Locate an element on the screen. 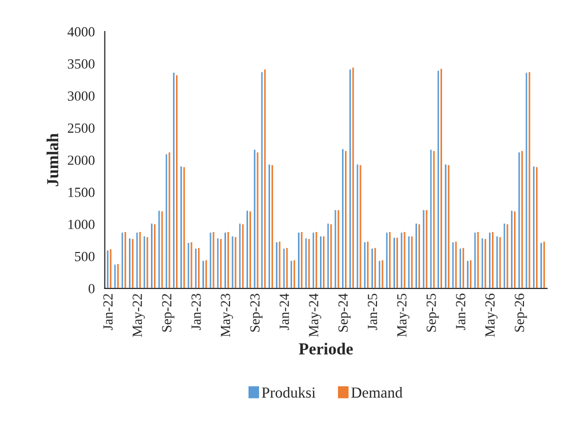 The width and height of the screenshot is (582, 421). x-tick-label: Sep-24 is located at coordinates (344, 312).